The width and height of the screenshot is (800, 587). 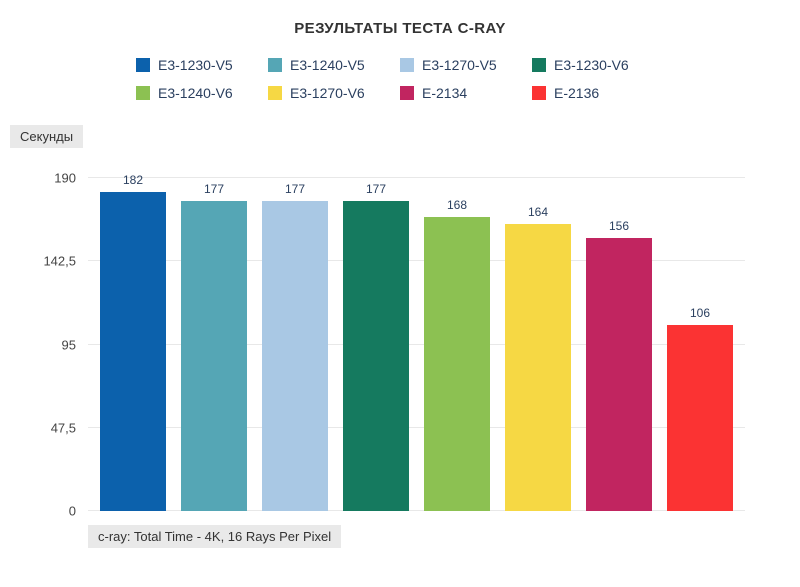 I want to click on y-tick-label: 47,5, so click(x=63, y=428).